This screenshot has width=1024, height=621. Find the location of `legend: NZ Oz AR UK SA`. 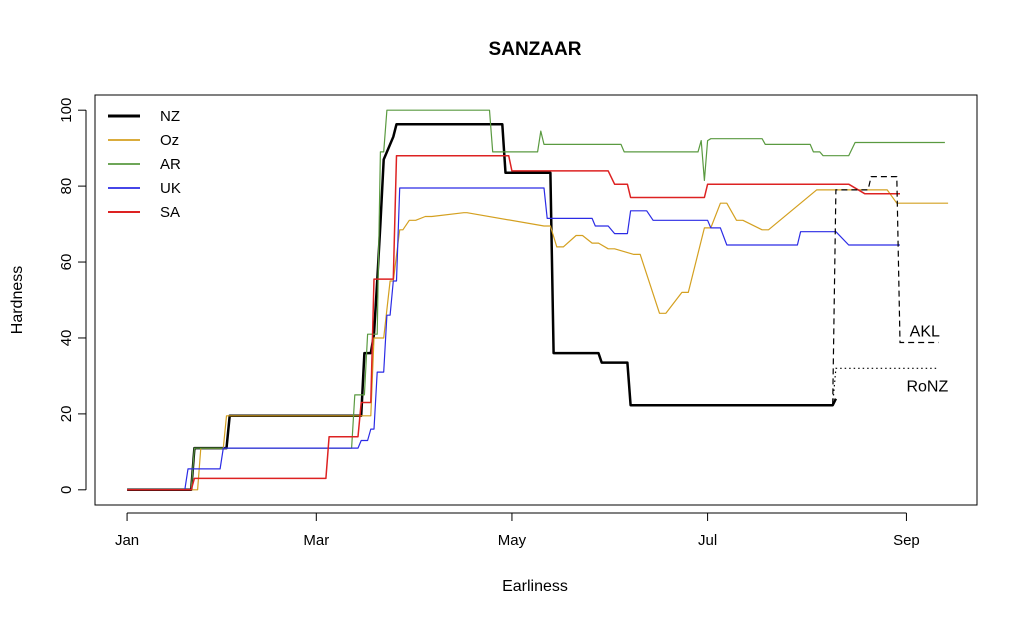

legend: NZ Oz AR UK SA is located at coordinates (144, 164).